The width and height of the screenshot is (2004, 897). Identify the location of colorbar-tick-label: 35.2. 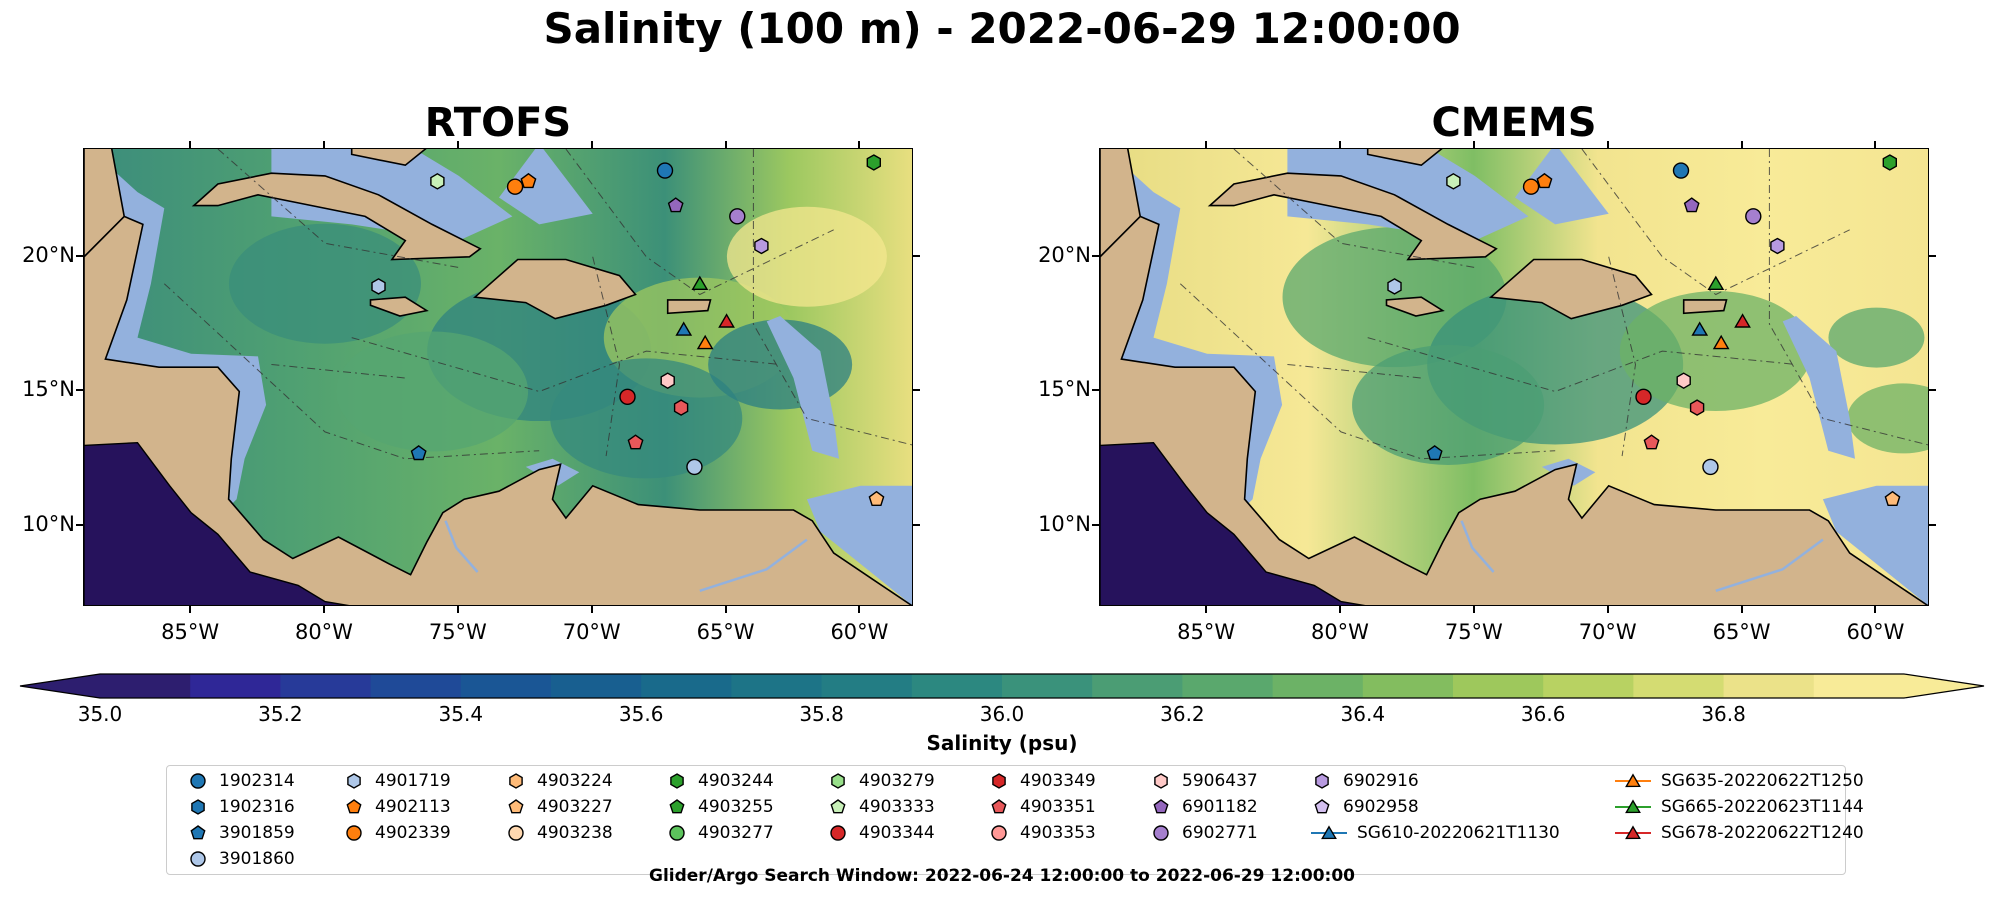
(280, 714).